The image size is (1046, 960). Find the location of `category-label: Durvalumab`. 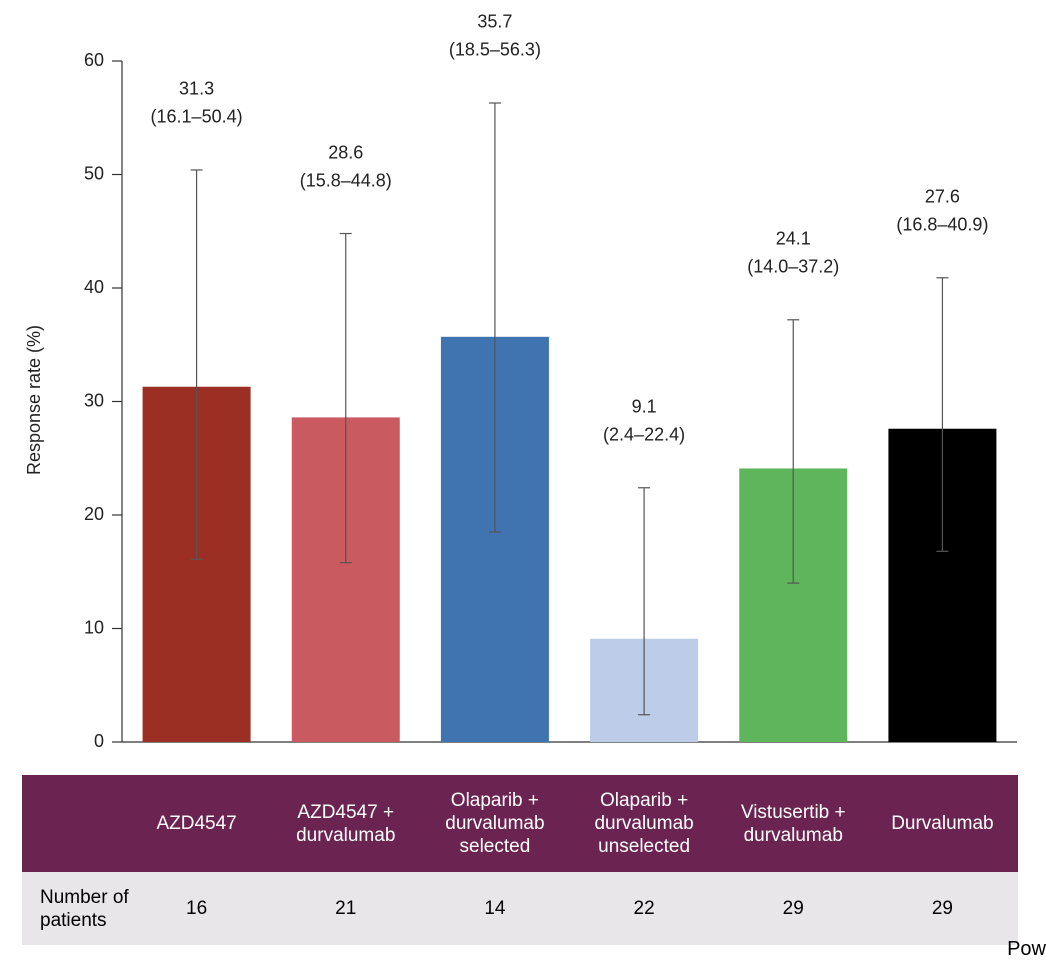

category-label: Durvalumab is located at coordinates (942, 823).